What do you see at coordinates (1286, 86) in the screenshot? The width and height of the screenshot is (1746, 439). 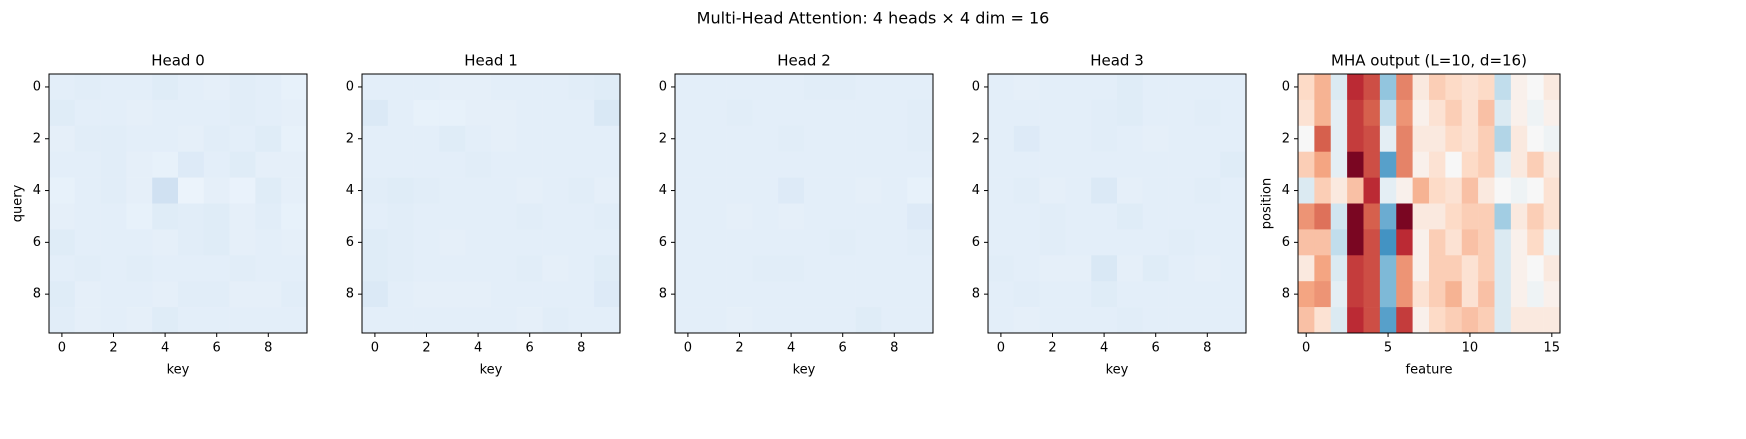 I see `y-tick-label: 0` at bounding box center [1286, 86].